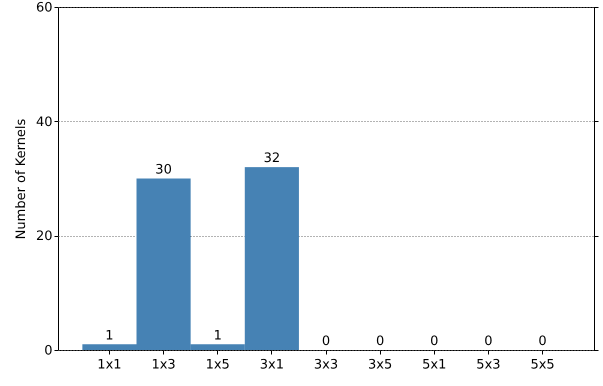 This screenshot has width=603, height=386. I want to click on x-tick-label: 1x3, so click(163, 365).